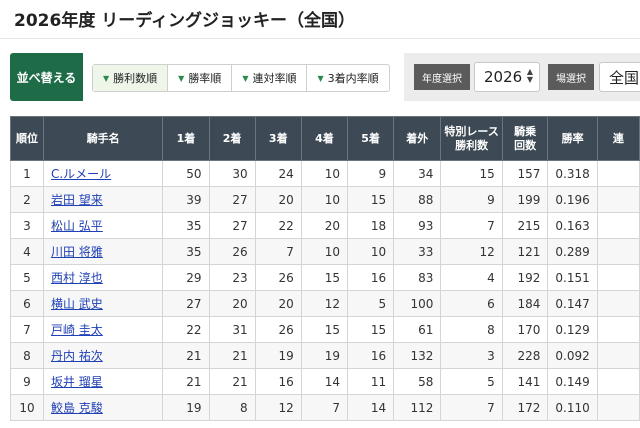 The width and height of the screenshot is (640, 428). Describe the element at coordinates (278, 407) in the screenshot. I see `cell-3rd: 12` at that location.